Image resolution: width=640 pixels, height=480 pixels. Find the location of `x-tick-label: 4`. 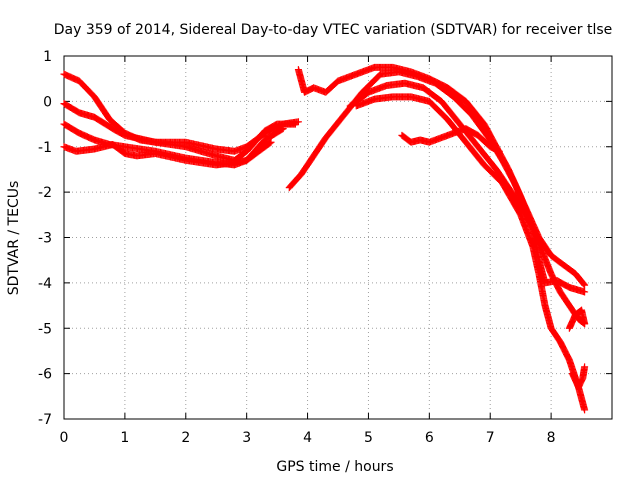

x-tick-label: 4 is located at coordinates (307, 438).